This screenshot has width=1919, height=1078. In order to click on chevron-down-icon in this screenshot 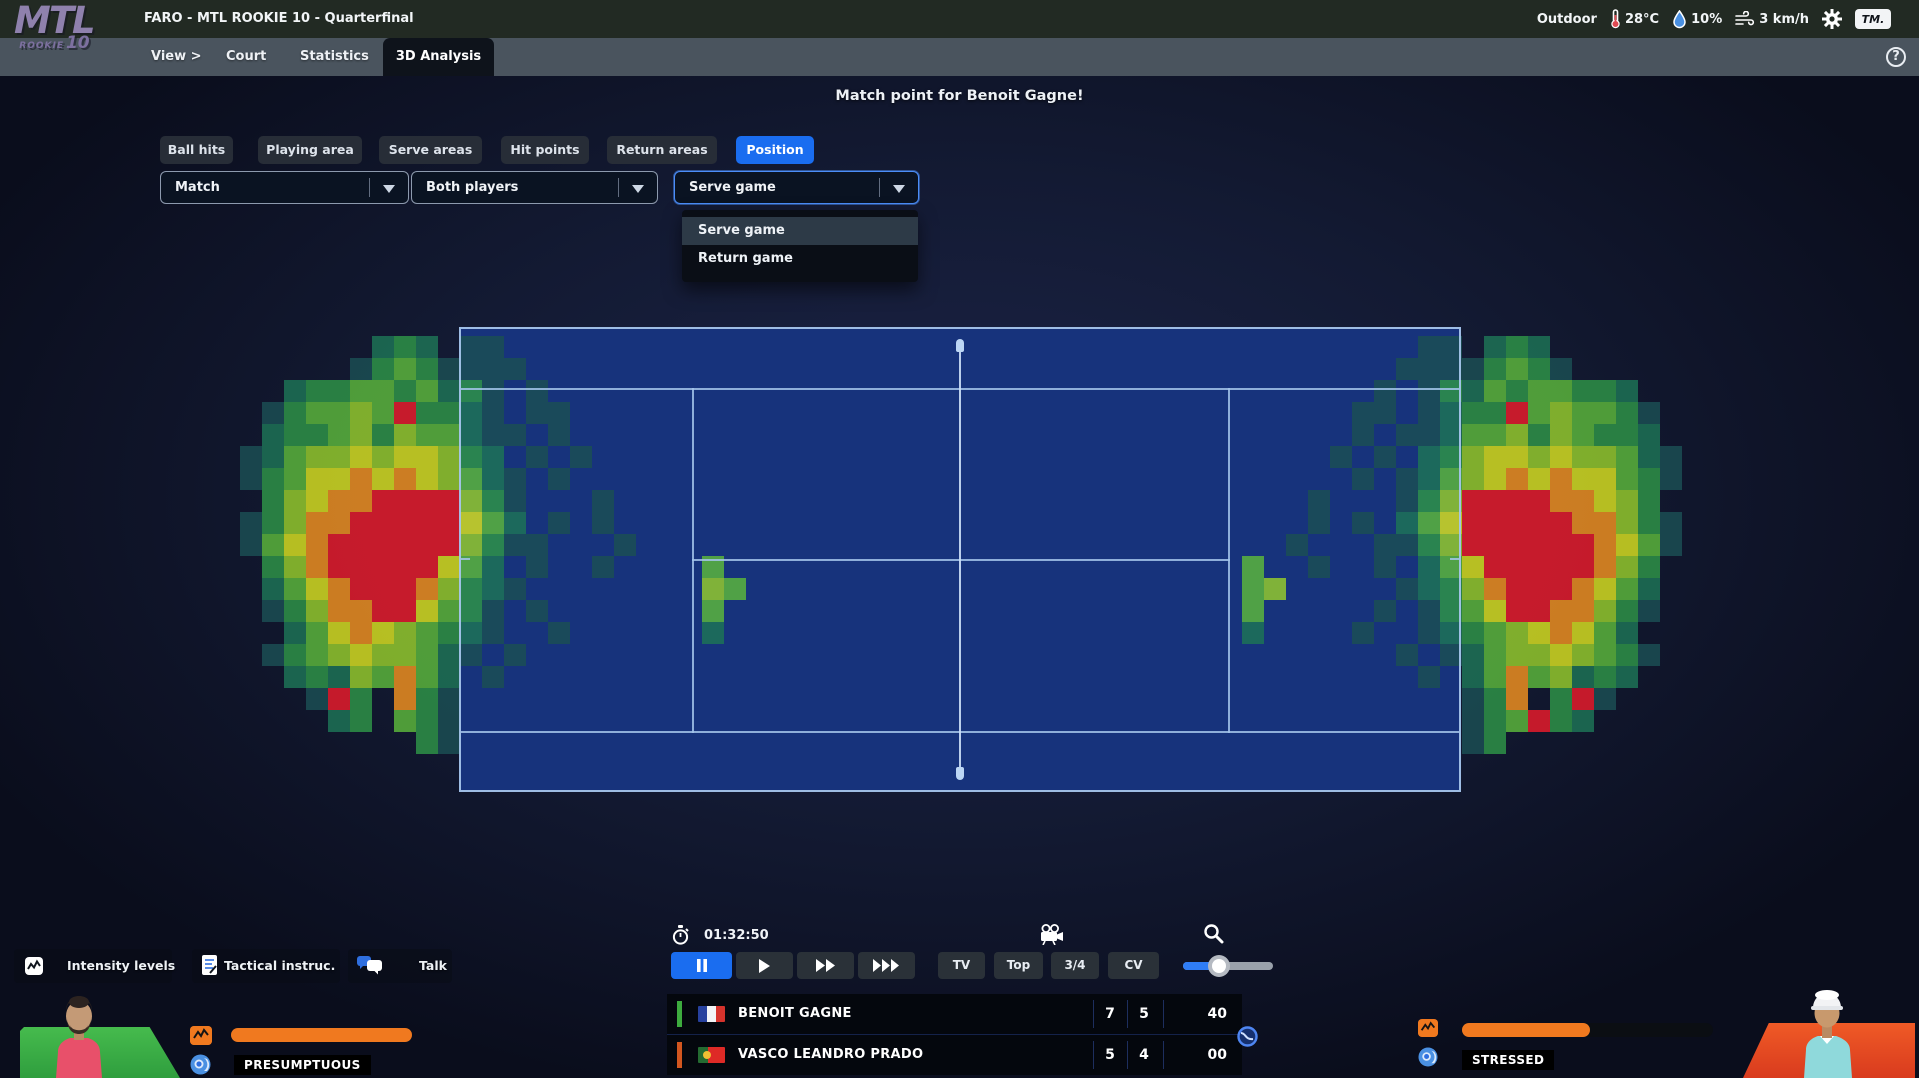, I will do `click(899, 189)`.